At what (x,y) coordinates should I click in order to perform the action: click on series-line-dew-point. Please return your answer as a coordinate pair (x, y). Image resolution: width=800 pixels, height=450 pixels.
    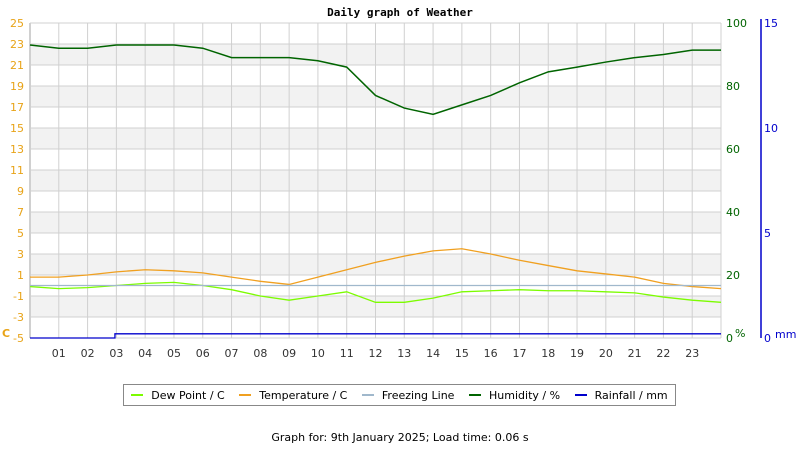
    Looking at the image, I should click on (375, 292).